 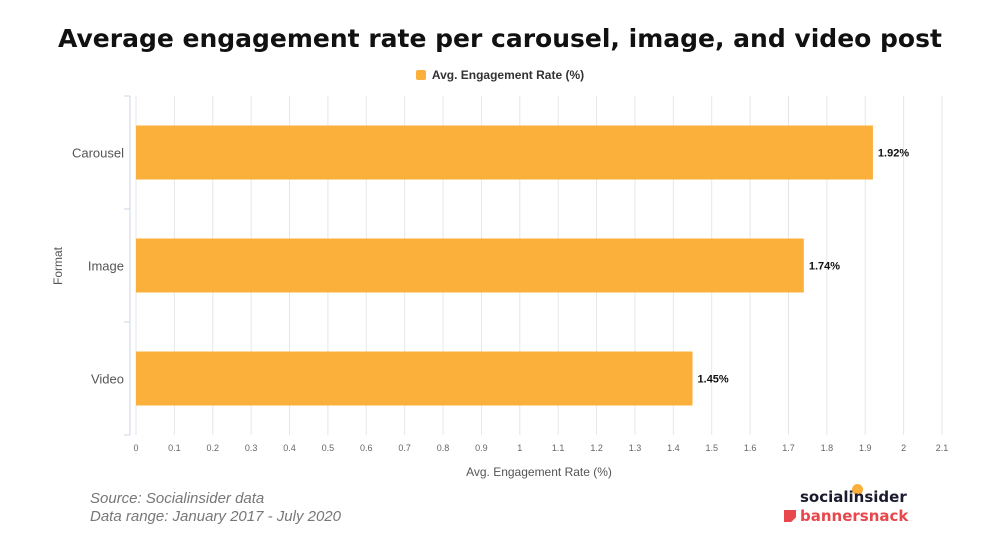 What do you see at coordinates (519, 448) in the screenshot?
I see `x-tick-label: 1` at bounding box center [519, 448].